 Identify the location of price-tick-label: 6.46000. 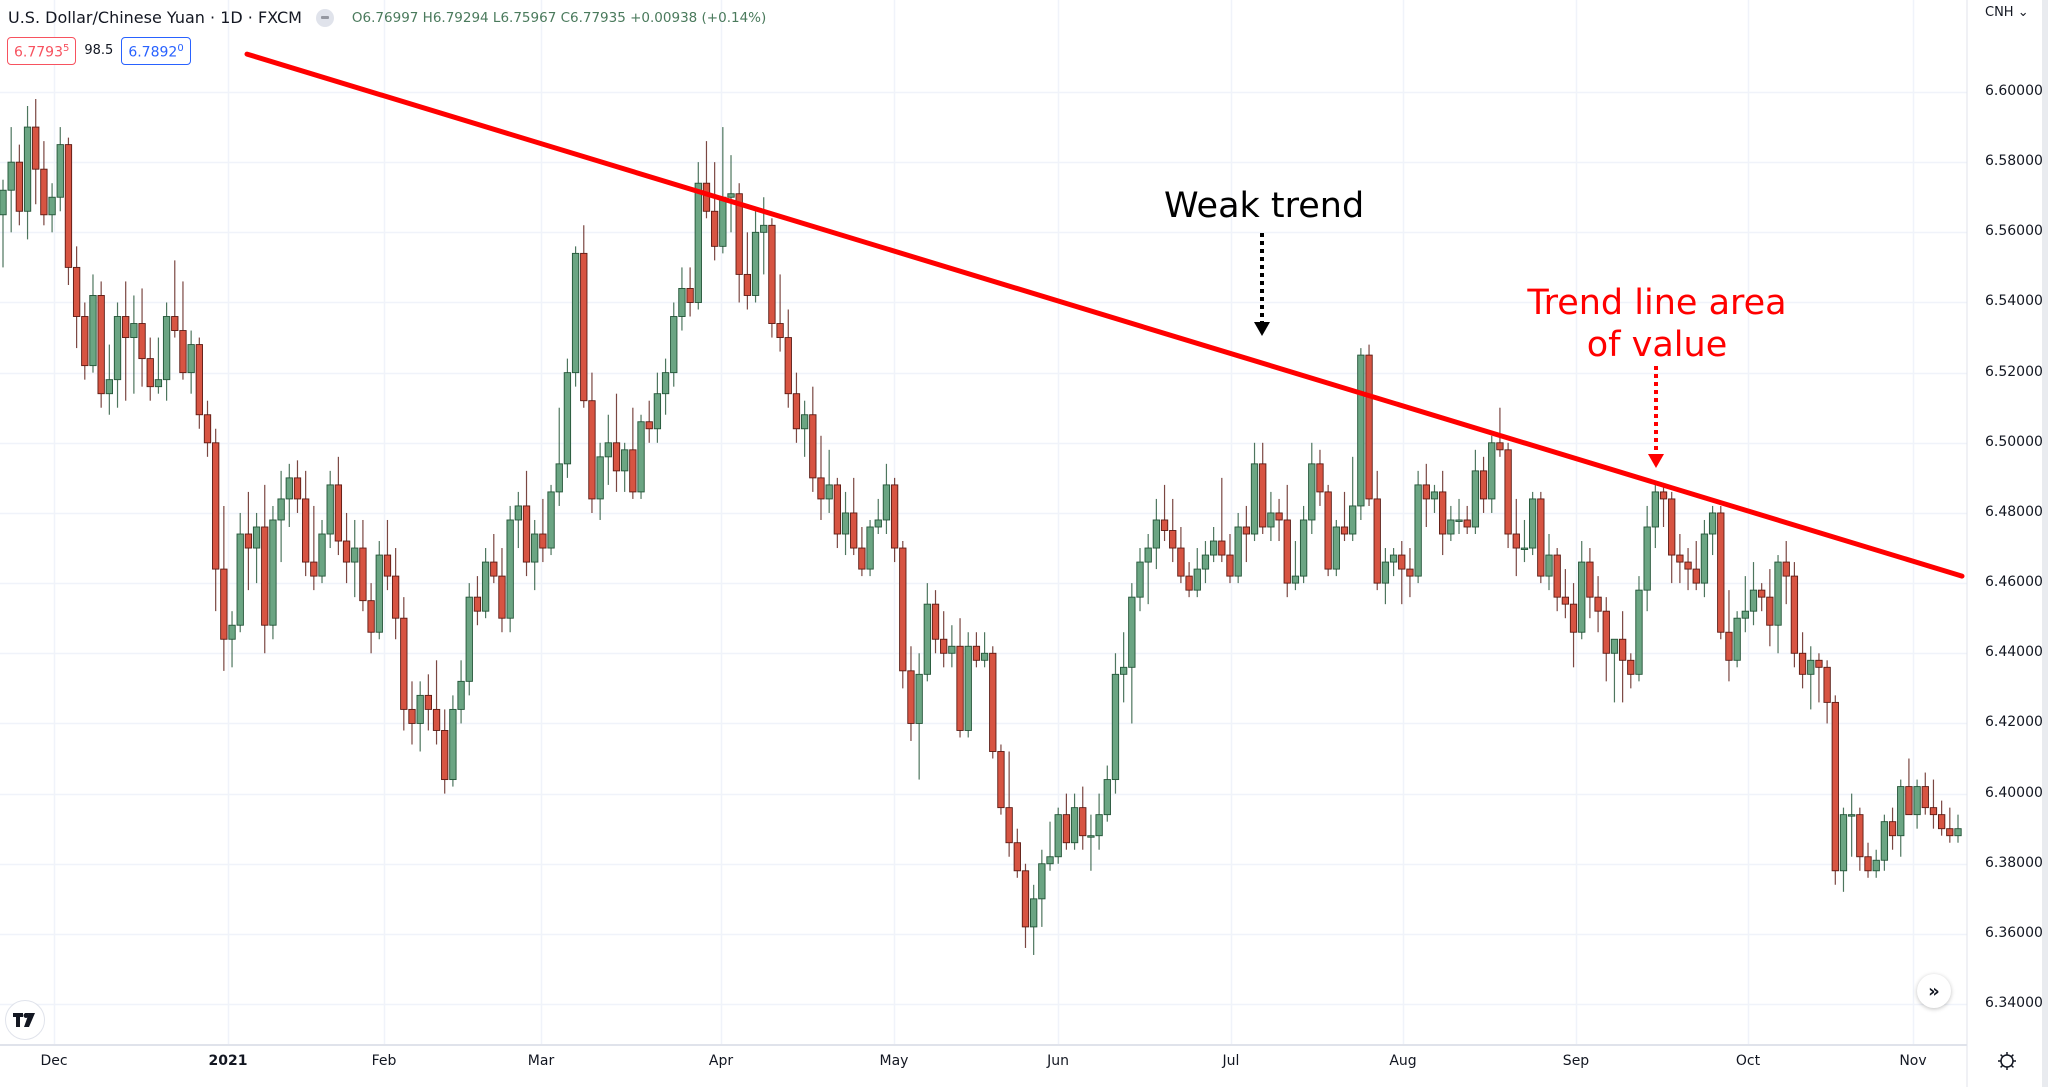
(2014, 582).